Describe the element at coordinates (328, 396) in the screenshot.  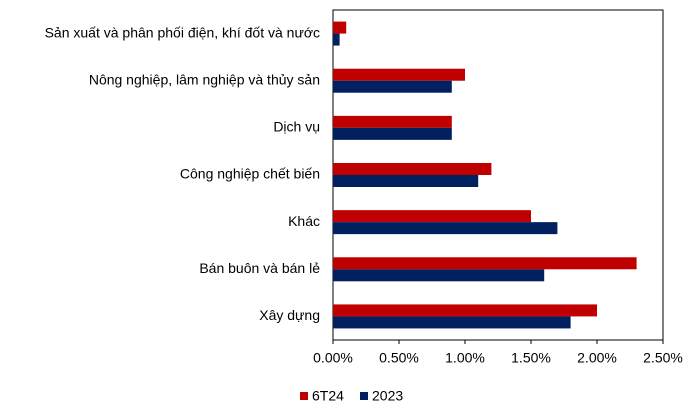
I see `legend-label: 6T24` at that location.